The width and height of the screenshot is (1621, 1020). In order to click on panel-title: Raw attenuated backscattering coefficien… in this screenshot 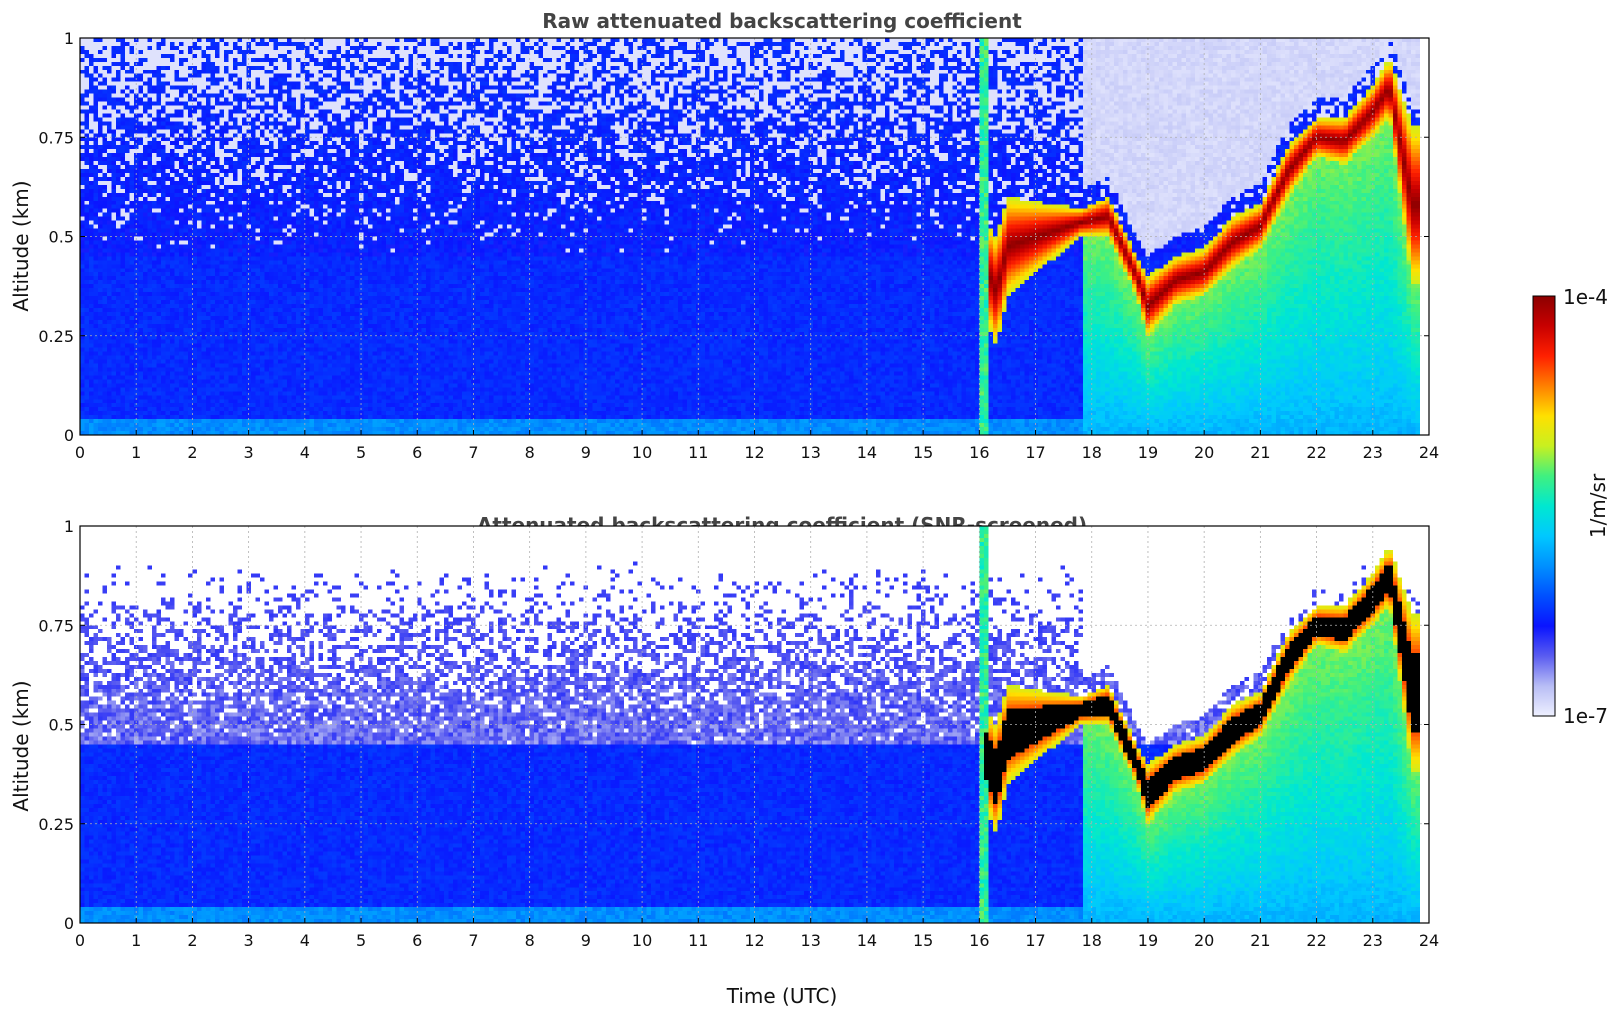, I will do `click(782, 21)`.